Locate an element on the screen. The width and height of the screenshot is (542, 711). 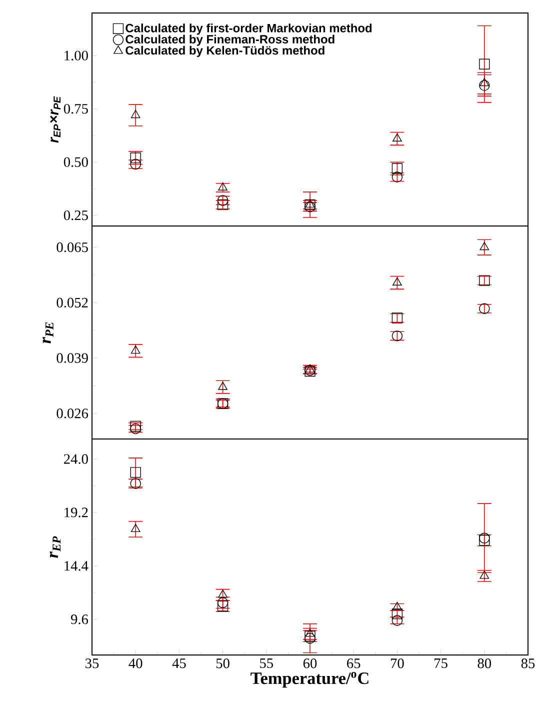
y-tick-label: 0.75 is located at coordinates (76, 109).